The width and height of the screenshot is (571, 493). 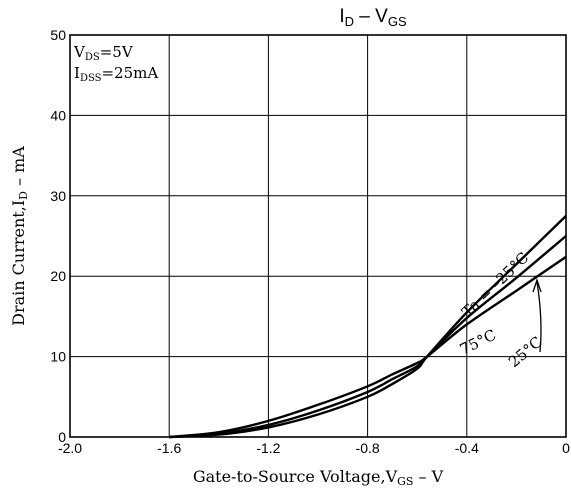 I want to click on chart-title: ID – VGS, so click(x=373, y=17).